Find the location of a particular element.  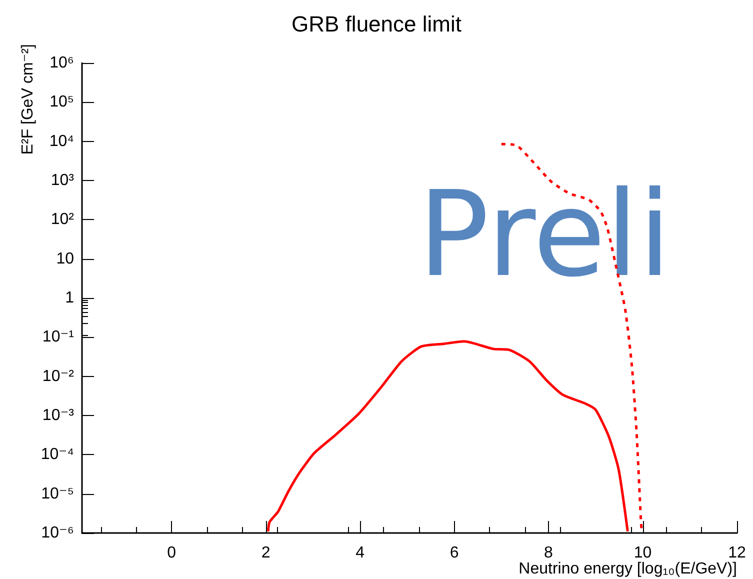

y-tick-label: 10⁻³ is located at coordinates (58, 415).